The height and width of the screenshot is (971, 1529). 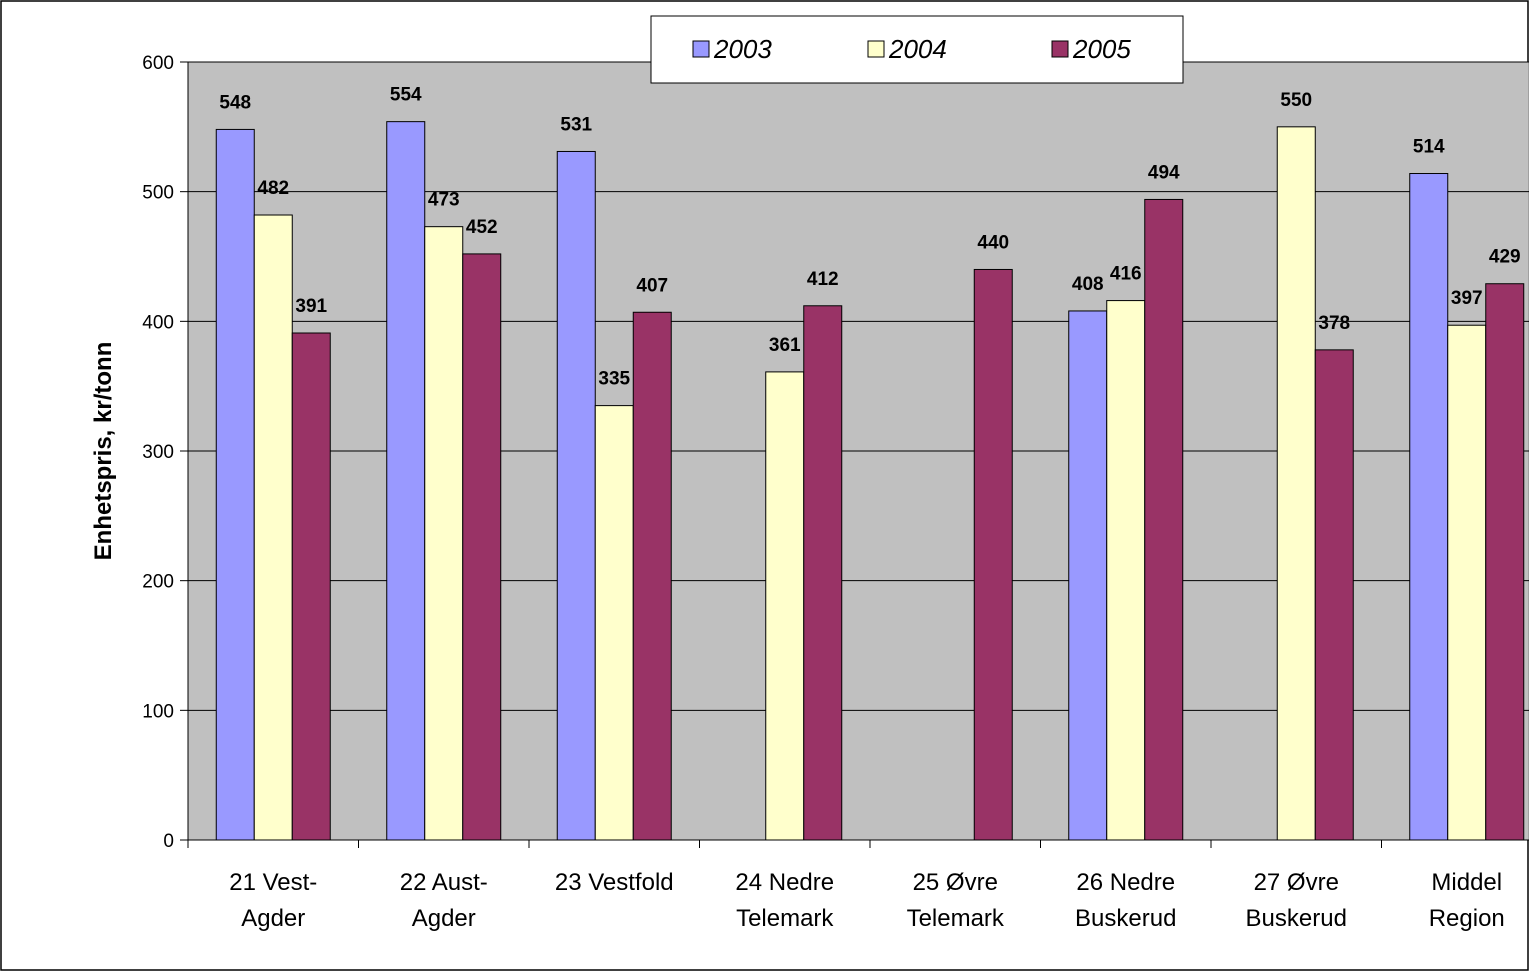 What do you see at coordinates (614, 882) in the screenshot?
I see `x-category-label: 23 Vestfold` at bounding box center [614, 882].